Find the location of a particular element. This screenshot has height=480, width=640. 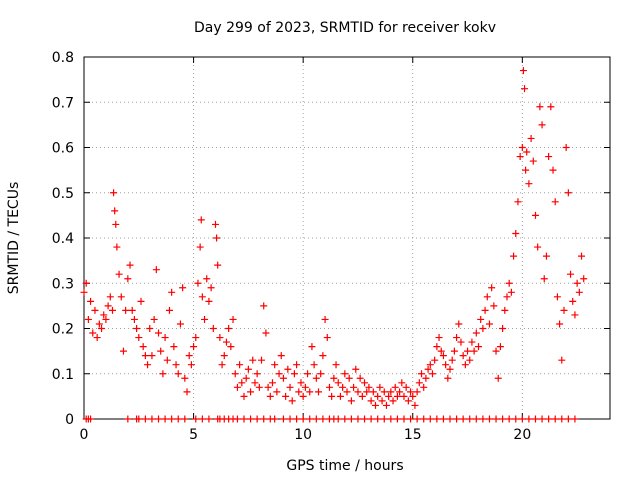

y-tick-label: 0.3 is located at coordinates (63, 284).